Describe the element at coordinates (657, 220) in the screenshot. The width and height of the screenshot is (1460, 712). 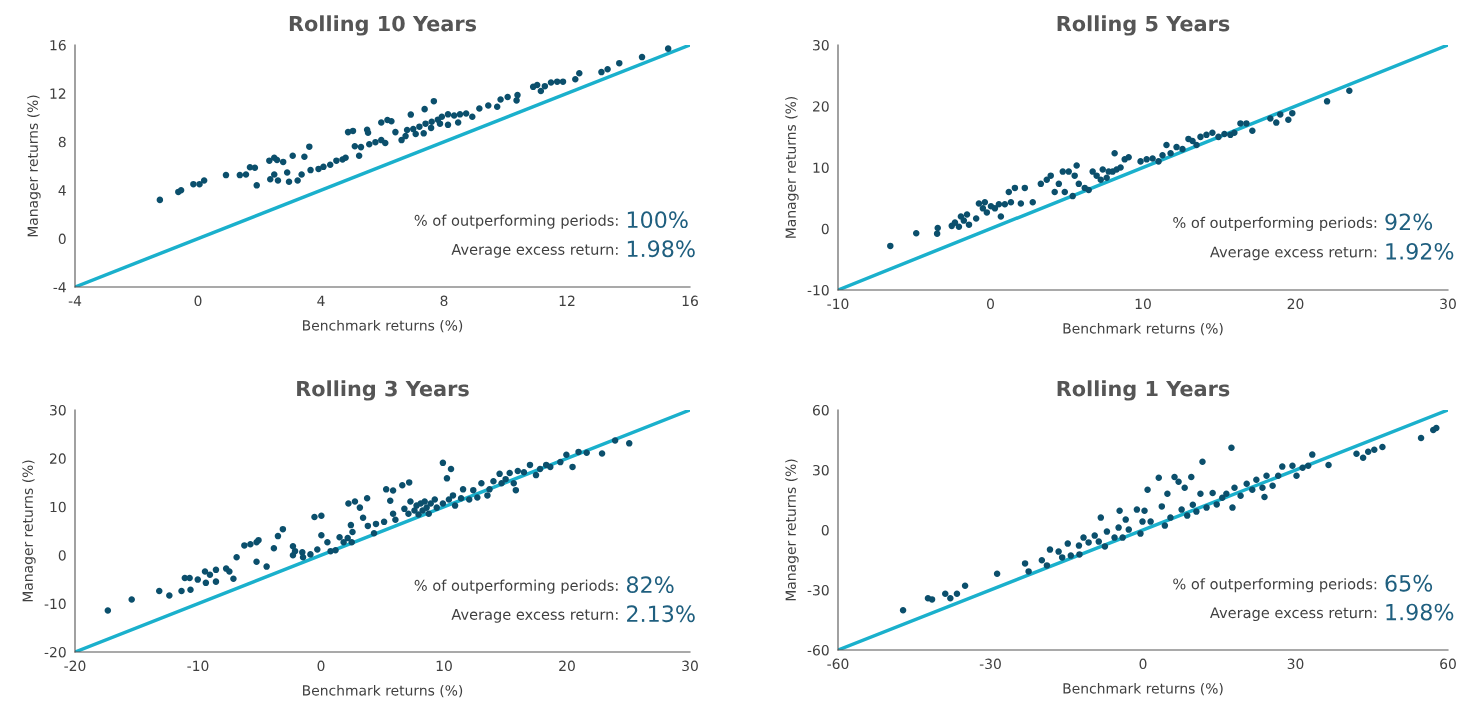
I see `annotation: 100%` at that location.